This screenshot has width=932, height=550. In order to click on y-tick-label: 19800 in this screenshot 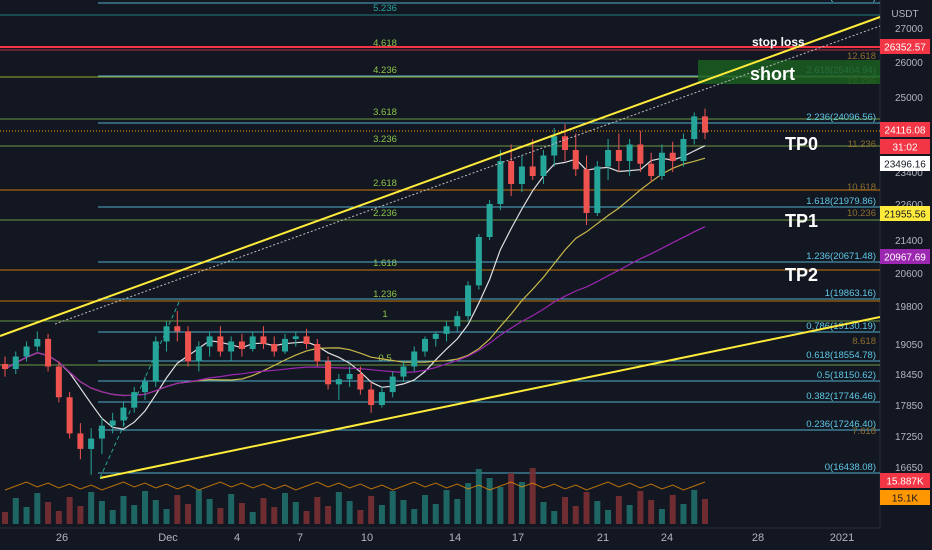, I will do `click(909, 307)`.